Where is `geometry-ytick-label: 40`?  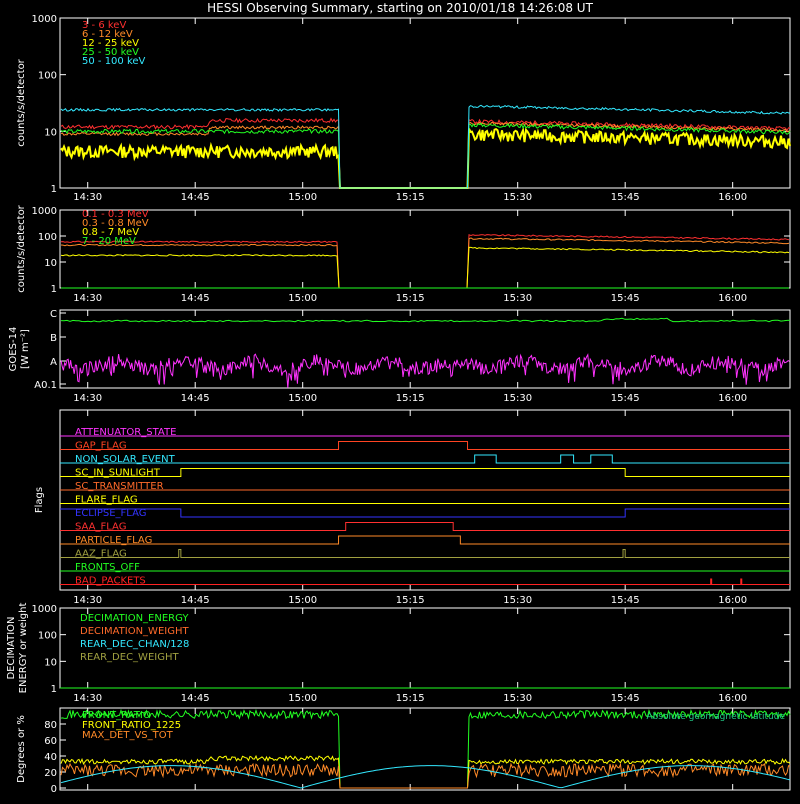 geometry-ytick-label: 40 is located at coordinates (50, 757).